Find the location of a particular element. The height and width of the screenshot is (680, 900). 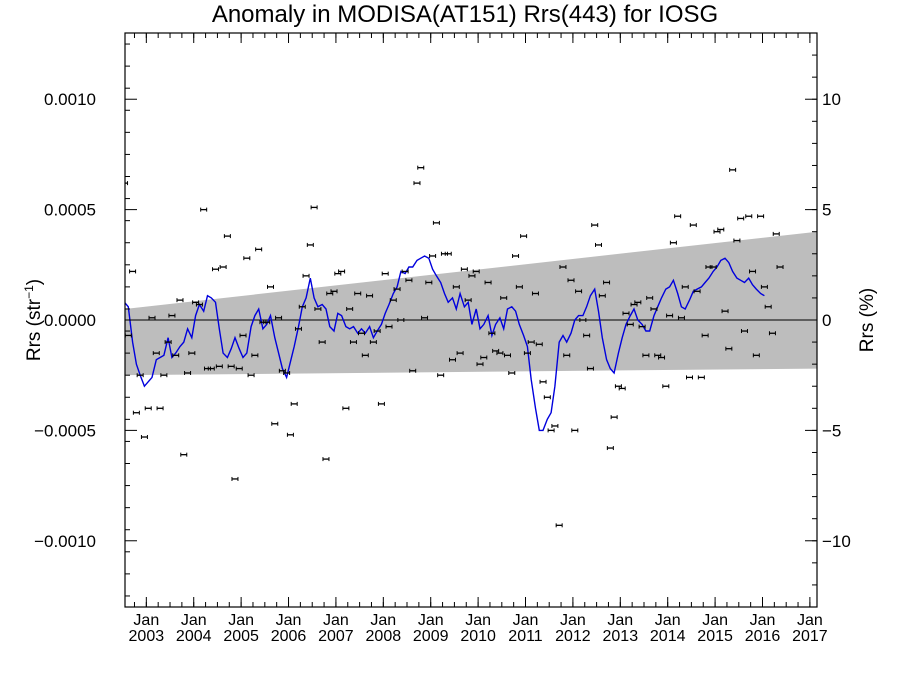

right-tick-label: 5 is located at coordinates (826, 210).